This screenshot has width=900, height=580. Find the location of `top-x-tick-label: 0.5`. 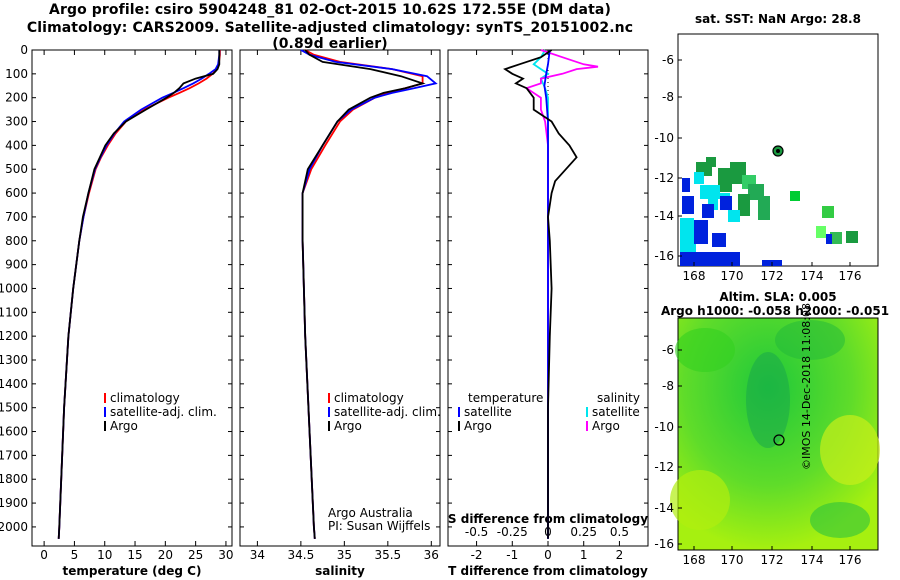

top-x-tick-label: 0.5 is located at coordinates (619, 532).